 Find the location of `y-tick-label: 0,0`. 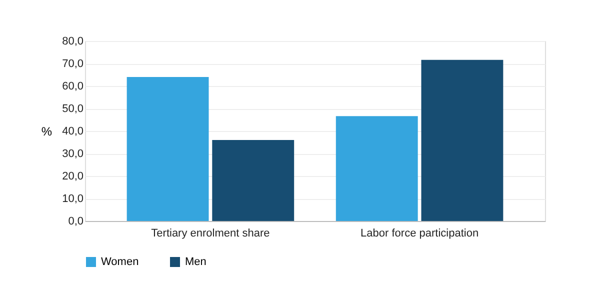

y-tick-label: 0,0 is located at coordinates (76, 222).